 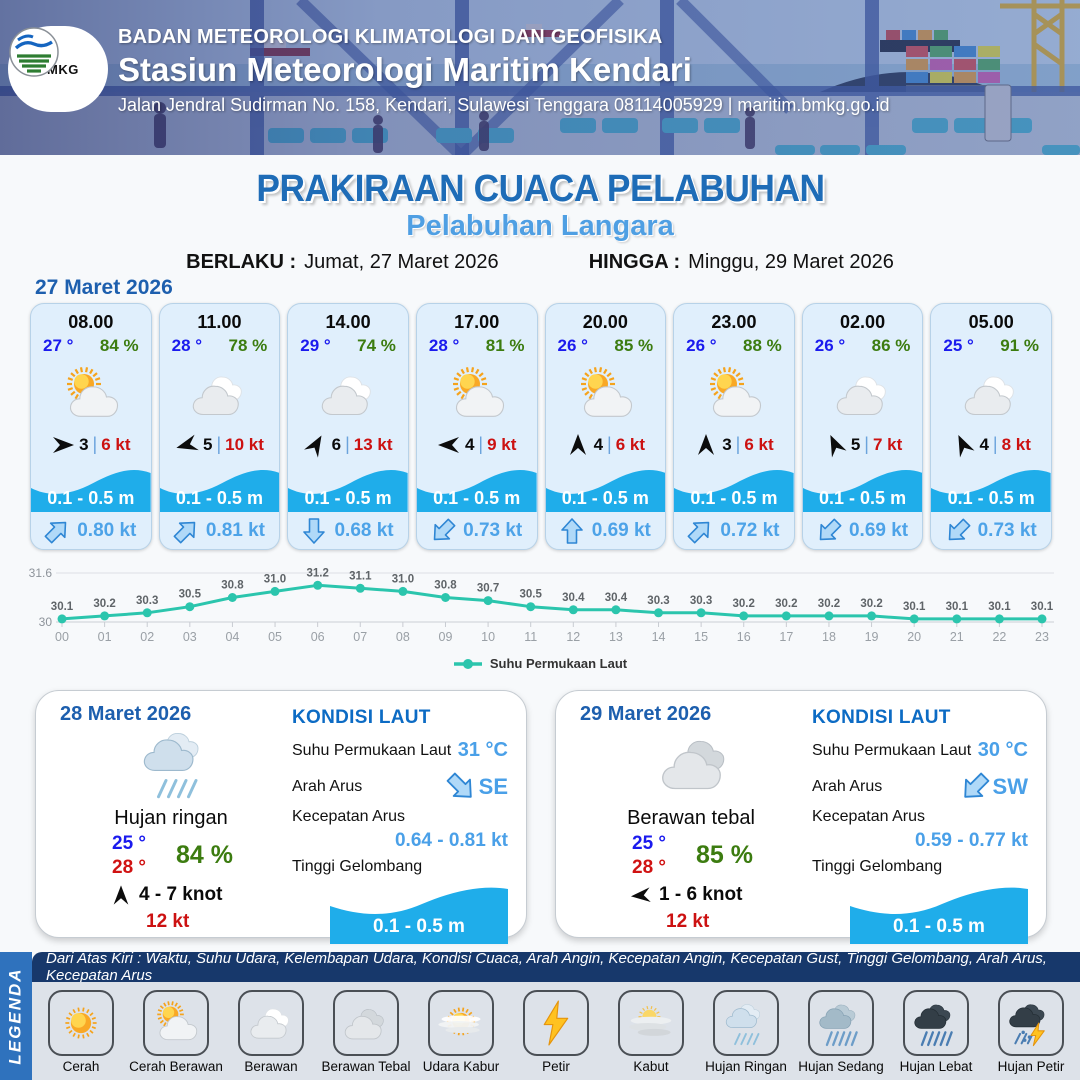 I want to click on svg-text: 13, so click(x=616, y=637).